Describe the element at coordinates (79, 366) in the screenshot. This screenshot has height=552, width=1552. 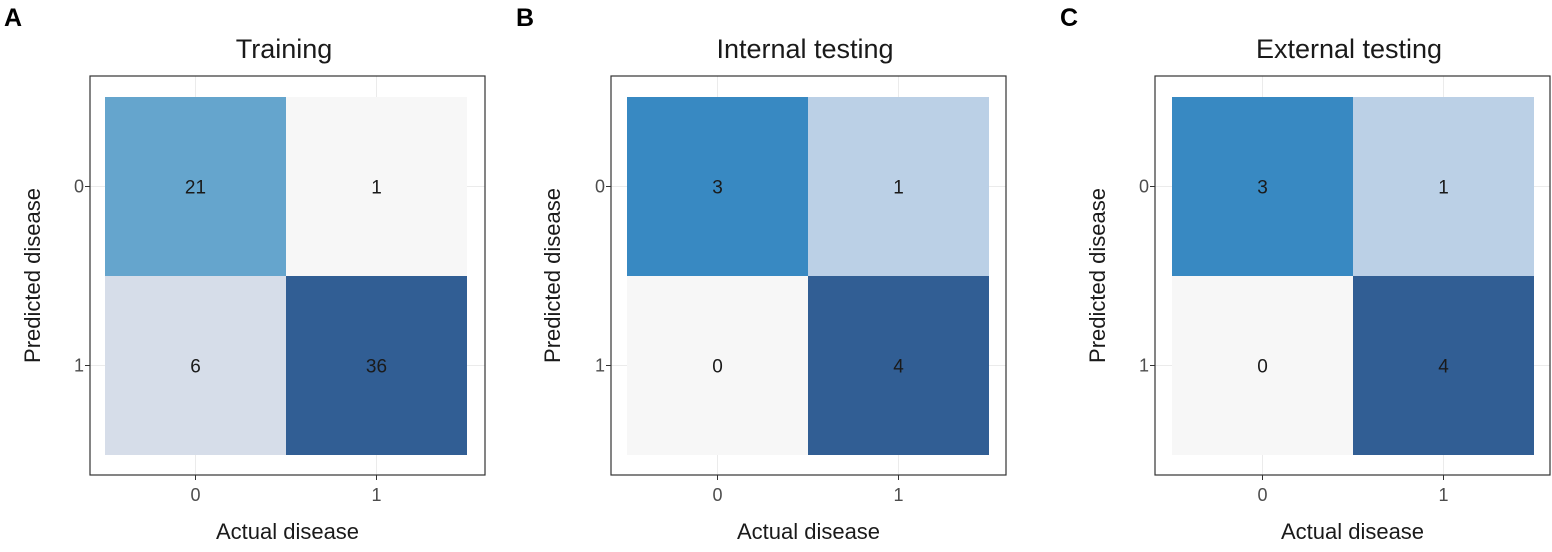
I see `y-tick-label-a-1: 1` at that location.